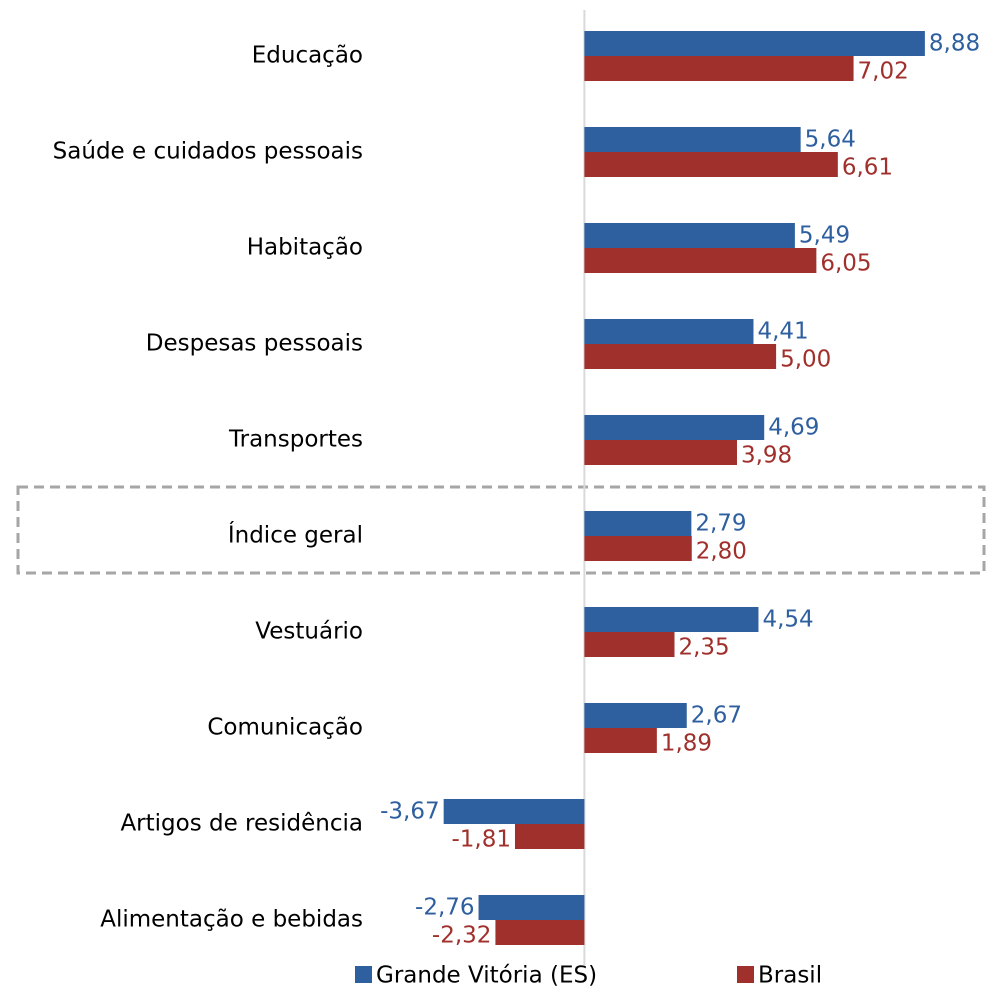  I want to click on category-label: Vestuário, so click(309, 632).